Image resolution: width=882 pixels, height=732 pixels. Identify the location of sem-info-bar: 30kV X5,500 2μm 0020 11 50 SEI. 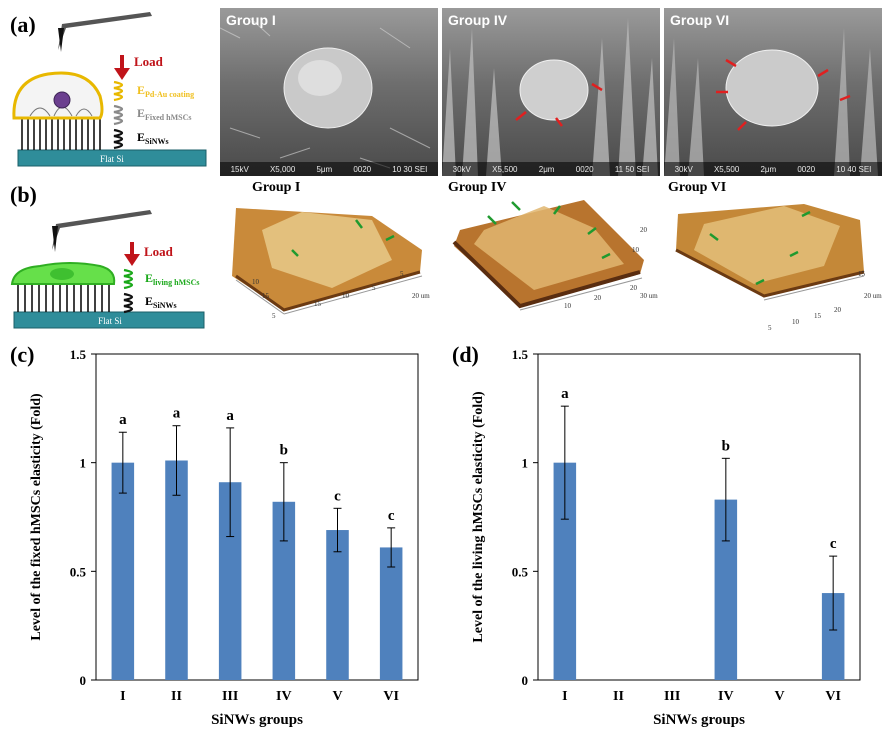
(551, 169).